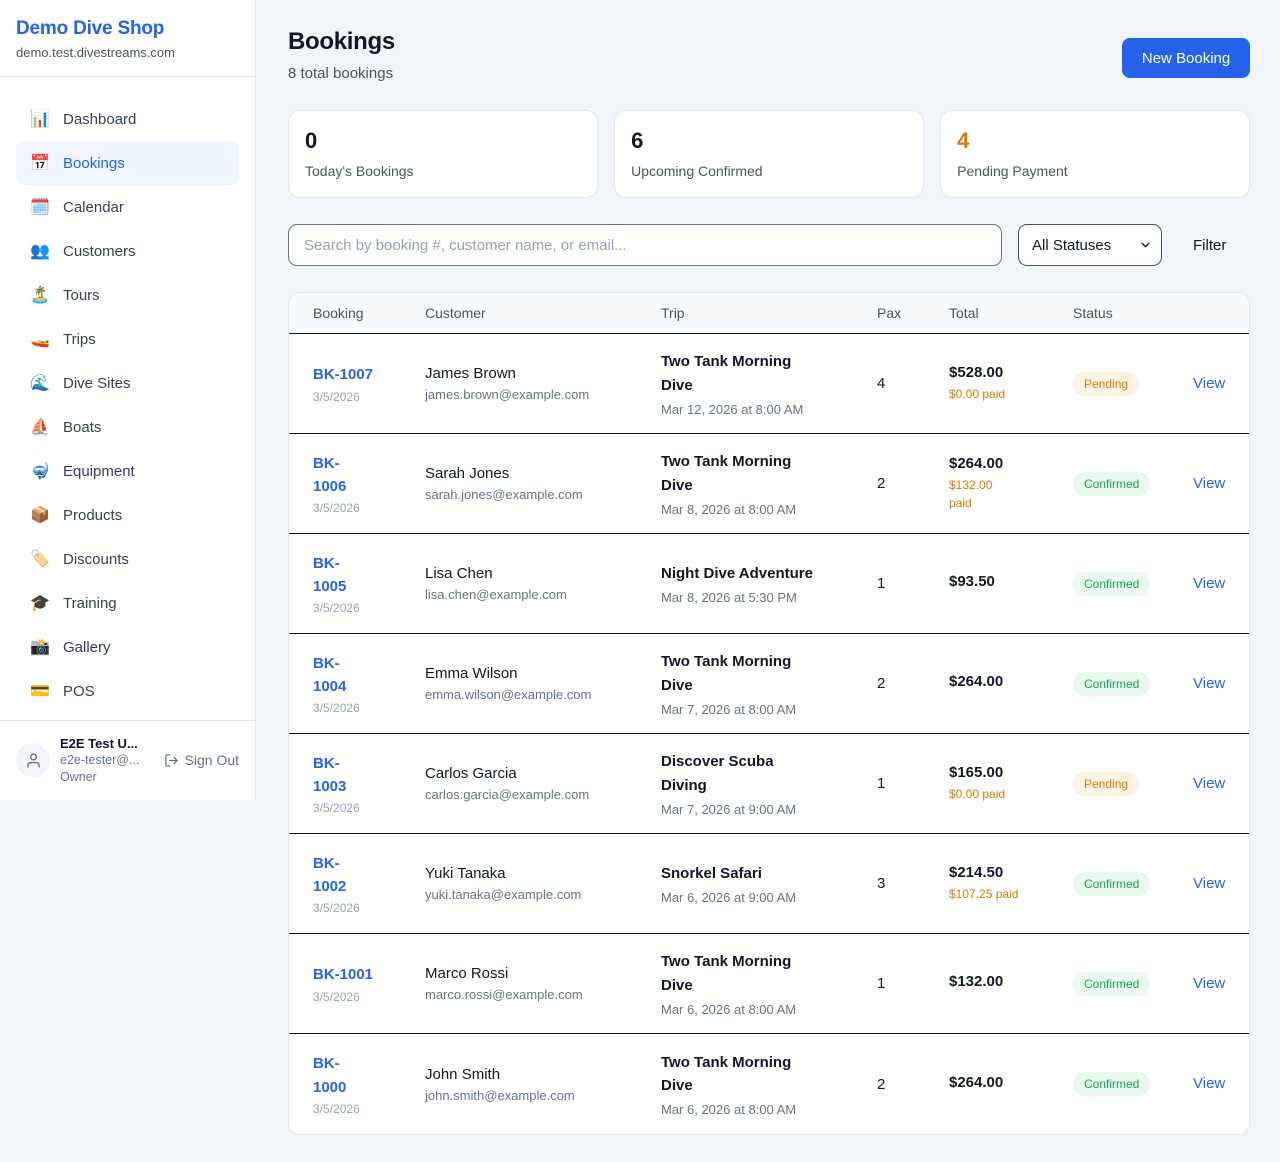 This screenshot has height=1162, width=1280. I want to click on paid-amount: $107.25 paid, so click(984, 894).